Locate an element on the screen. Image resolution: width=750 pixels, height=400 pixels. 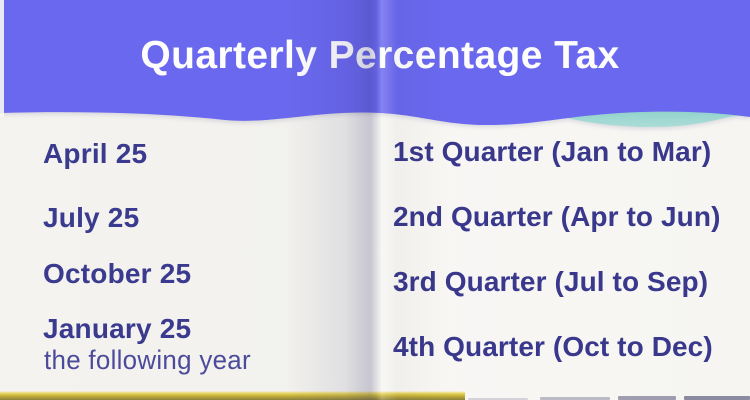
page-edge-highlight is located at coordinates (2, 58).